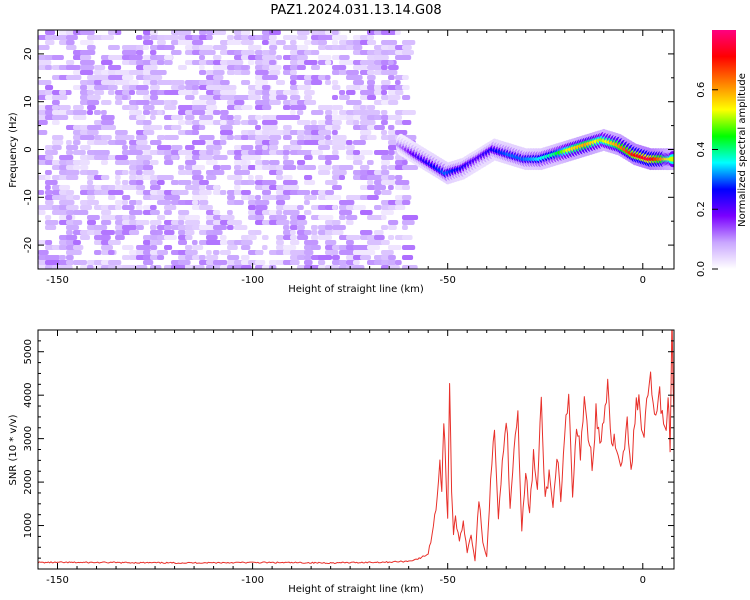  Describe the element at coordinates (28, 481) in the screenshot. I see `y-tick-label: 2000` at that location.